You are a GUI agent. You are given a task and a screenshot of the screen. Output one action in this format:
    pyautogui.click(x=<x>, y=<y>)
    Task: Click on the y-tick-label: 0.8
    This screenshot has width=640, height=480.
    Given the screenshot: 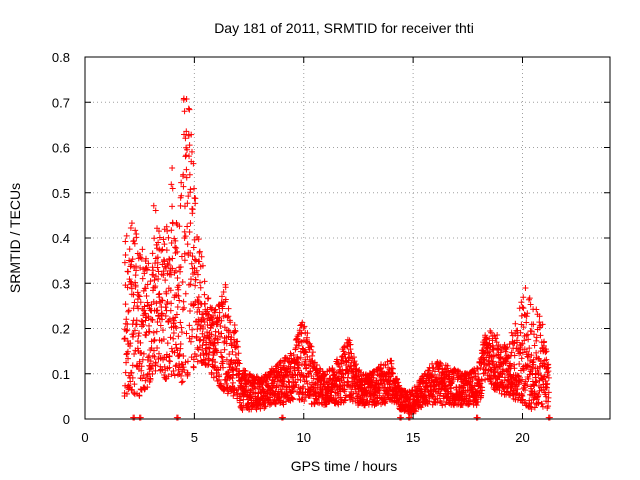 What is the action you would take?
    pyautogui.click(x=61, y=57)
    